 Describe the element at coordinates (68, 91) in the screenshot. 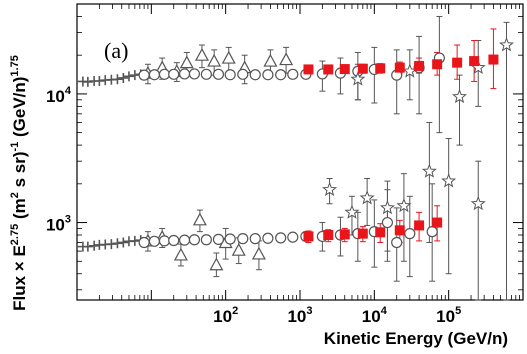

I see `y-tick-exp: 4` at that location.